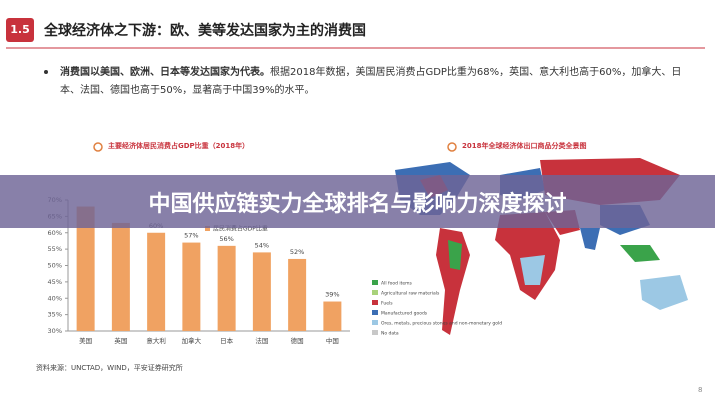 This screenshot has height=400, width=715. I want to click on right-heading: 2018年全球经济体出口商品分类全景图, so click(524, 146).